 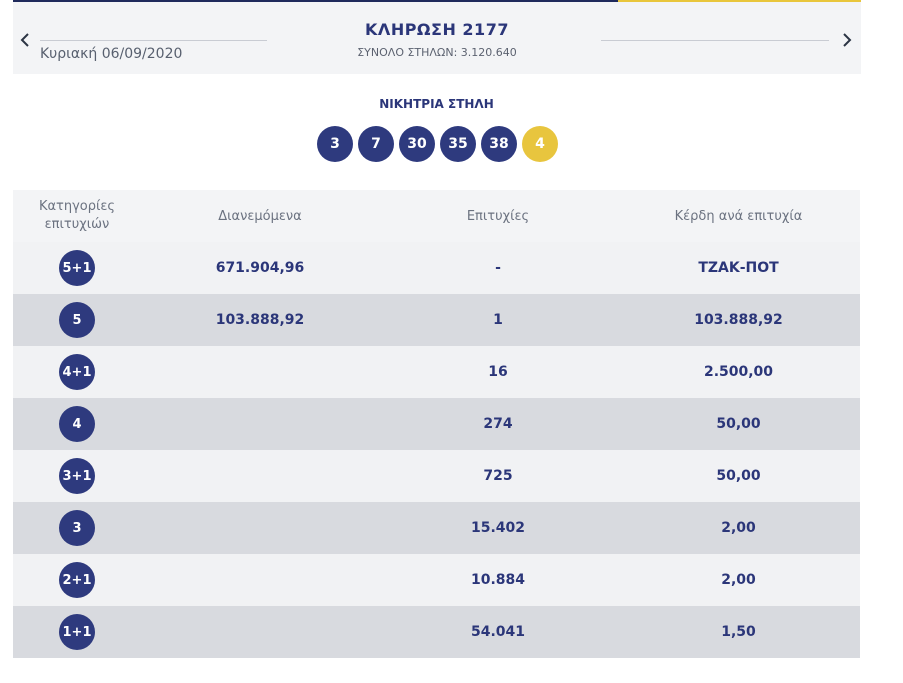 What do you see at coordinates (437, 52) in the screenshot?
I see `total-columns: ΣΥΝΟΛΟ ΣΤΗΛΩΝ: 3.120.640` at bounding box center [437, 52].